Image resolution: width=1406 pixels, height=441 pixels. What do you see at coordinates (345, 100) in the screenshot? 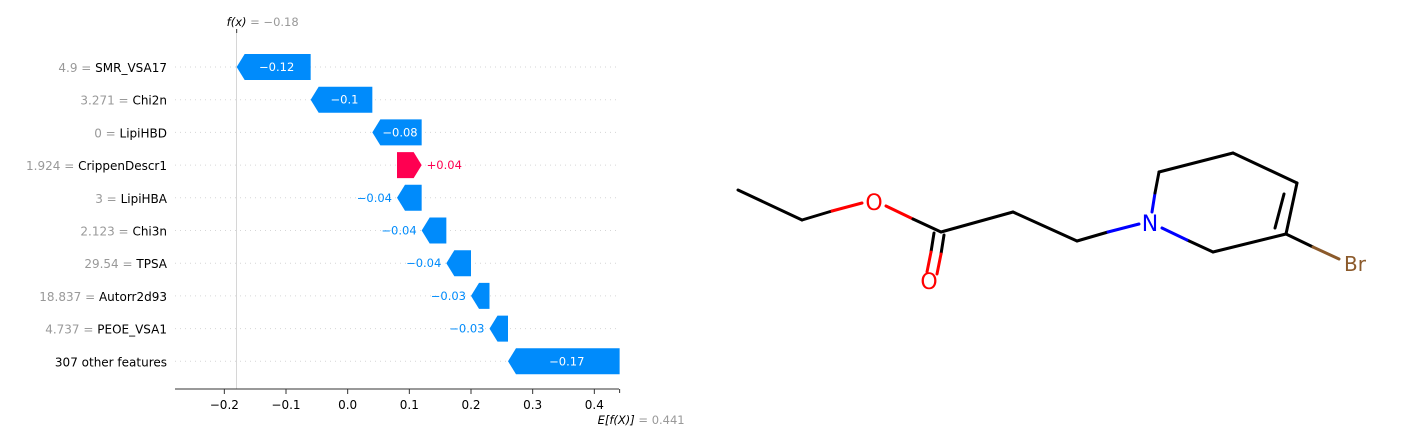
I see `bar-value-label: −0.1` at bounding box center [345, 100].